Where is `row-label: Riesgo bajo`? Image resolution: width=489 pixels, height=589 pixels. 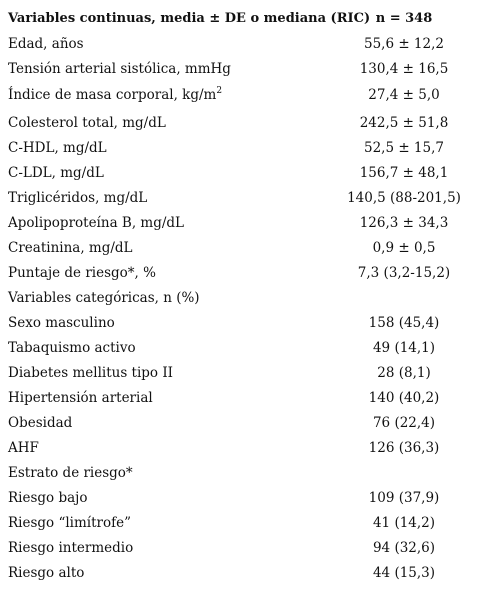
row-label: Riesgo bajo is located at coordinates (48, 497).